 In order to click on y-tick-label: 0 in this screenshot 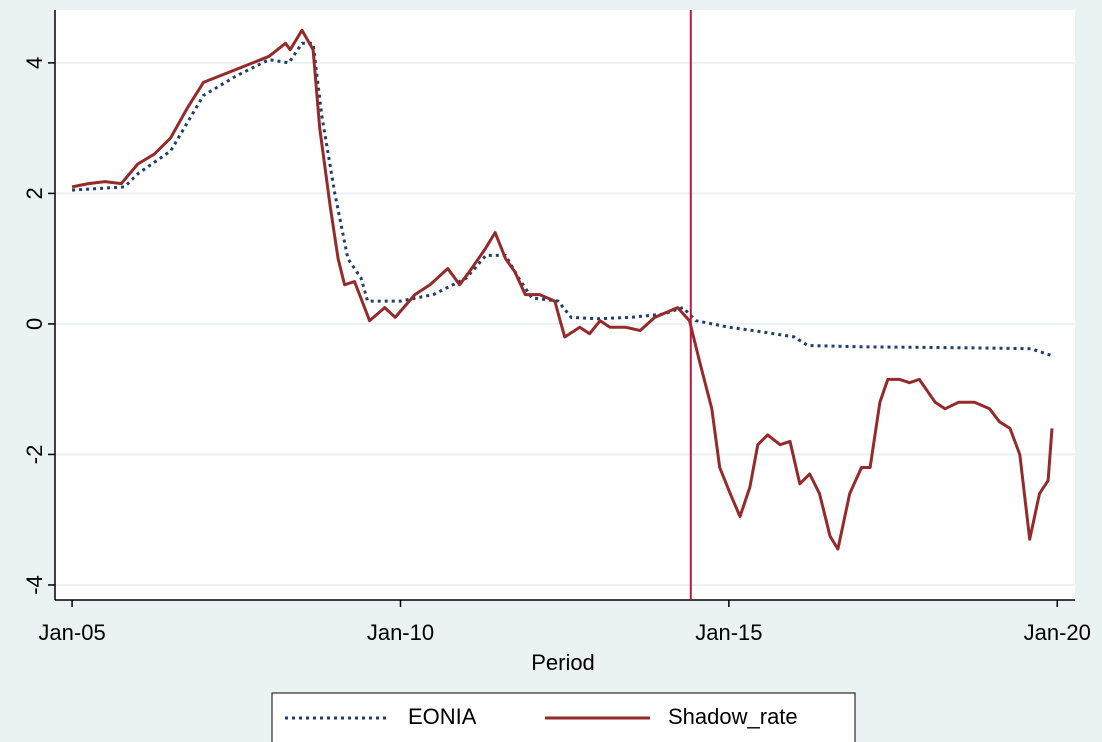, I will do `click(34, 324)`.